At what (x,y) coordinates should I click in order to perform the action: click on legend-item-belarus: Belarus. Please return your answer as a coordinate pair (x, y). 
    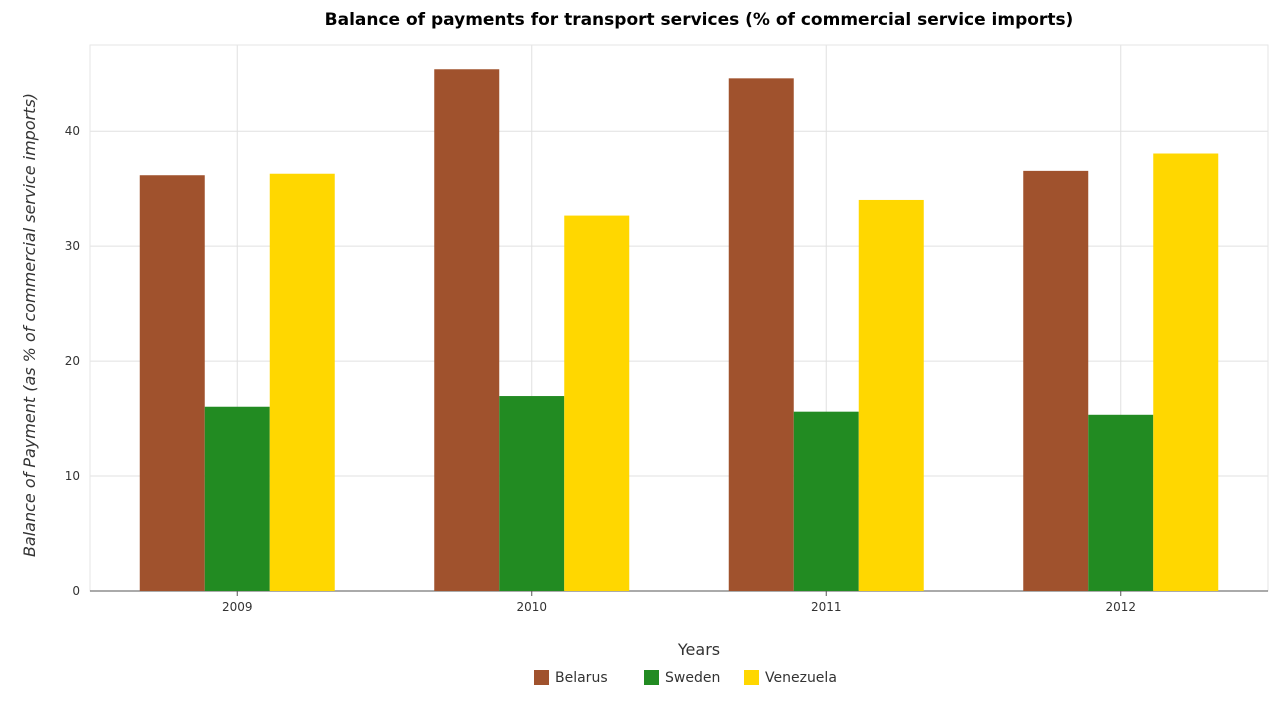
    Looking at the image, I should click on (571, 678).